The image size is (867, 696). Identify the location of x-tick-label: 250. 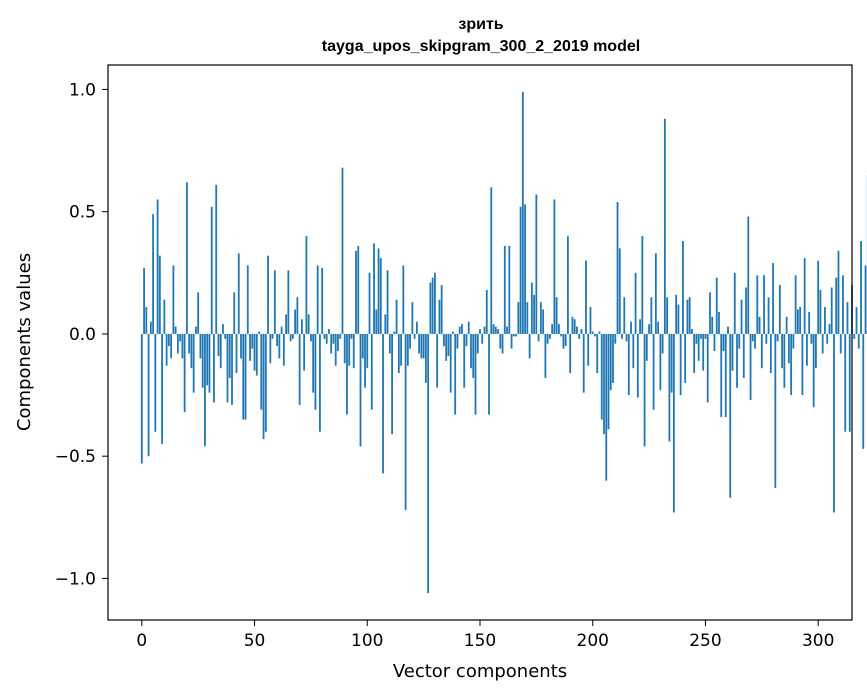
(705, 641).